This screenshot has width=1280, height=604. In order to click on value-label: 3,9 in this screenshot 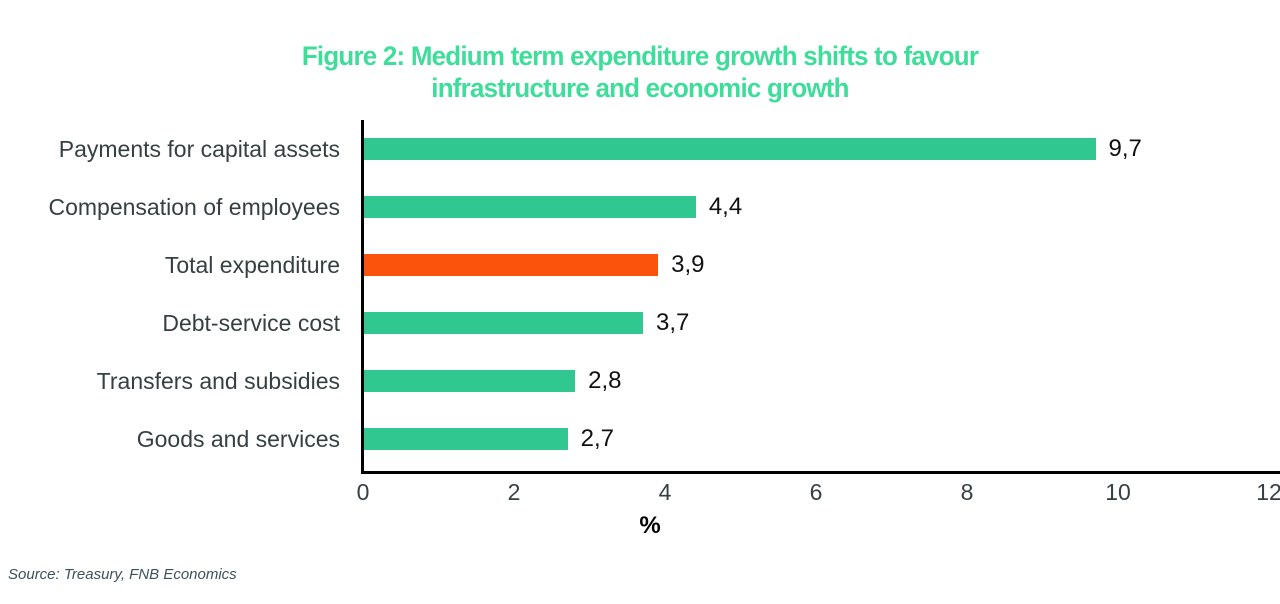, I will do `click(688, 264)`.